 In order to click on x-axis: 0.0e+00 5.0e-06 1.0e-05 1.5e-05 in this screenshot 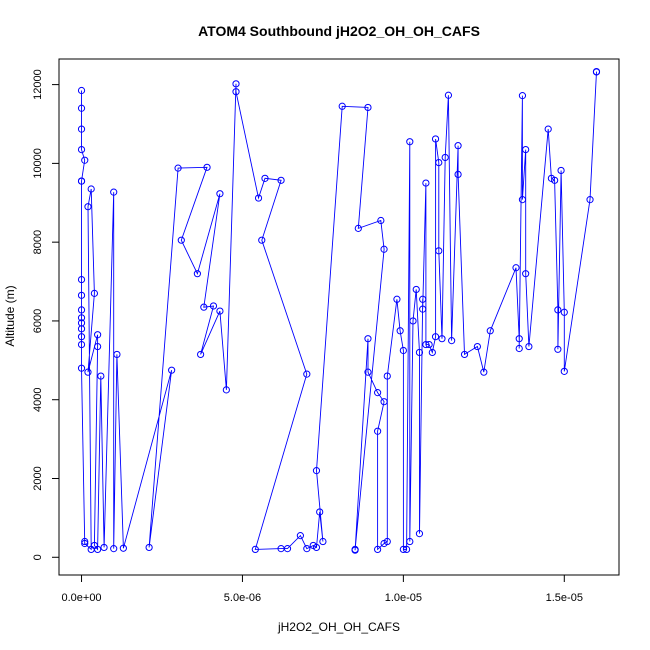, I will do `click(322, 589)`.